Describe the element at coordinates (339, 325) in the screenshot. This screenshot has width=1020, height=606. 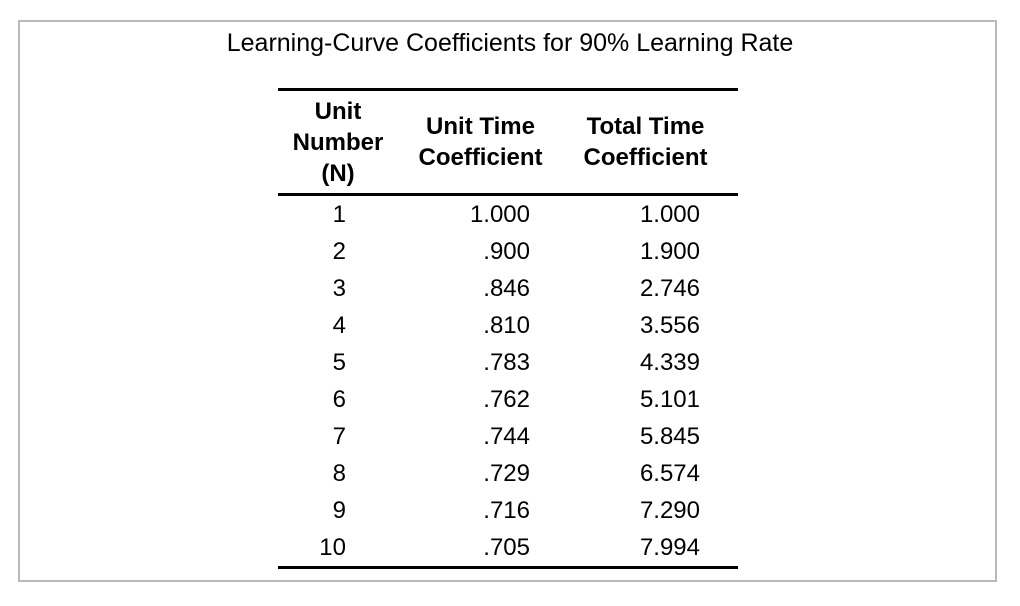
I see `cell-unit-number: 4` at that location.